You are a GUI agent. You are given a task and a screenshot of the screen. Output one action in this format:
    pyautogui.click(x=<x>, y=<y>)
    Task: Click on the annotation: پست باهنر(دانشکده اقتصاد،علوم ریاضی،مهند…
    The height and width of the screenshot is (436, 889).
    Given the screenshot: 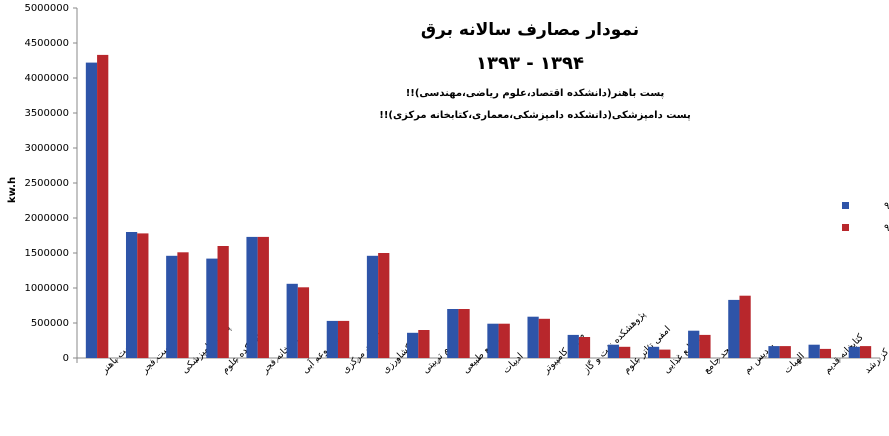 What is the action you would take?
    pyautogui.click(x=535, y=93)
    